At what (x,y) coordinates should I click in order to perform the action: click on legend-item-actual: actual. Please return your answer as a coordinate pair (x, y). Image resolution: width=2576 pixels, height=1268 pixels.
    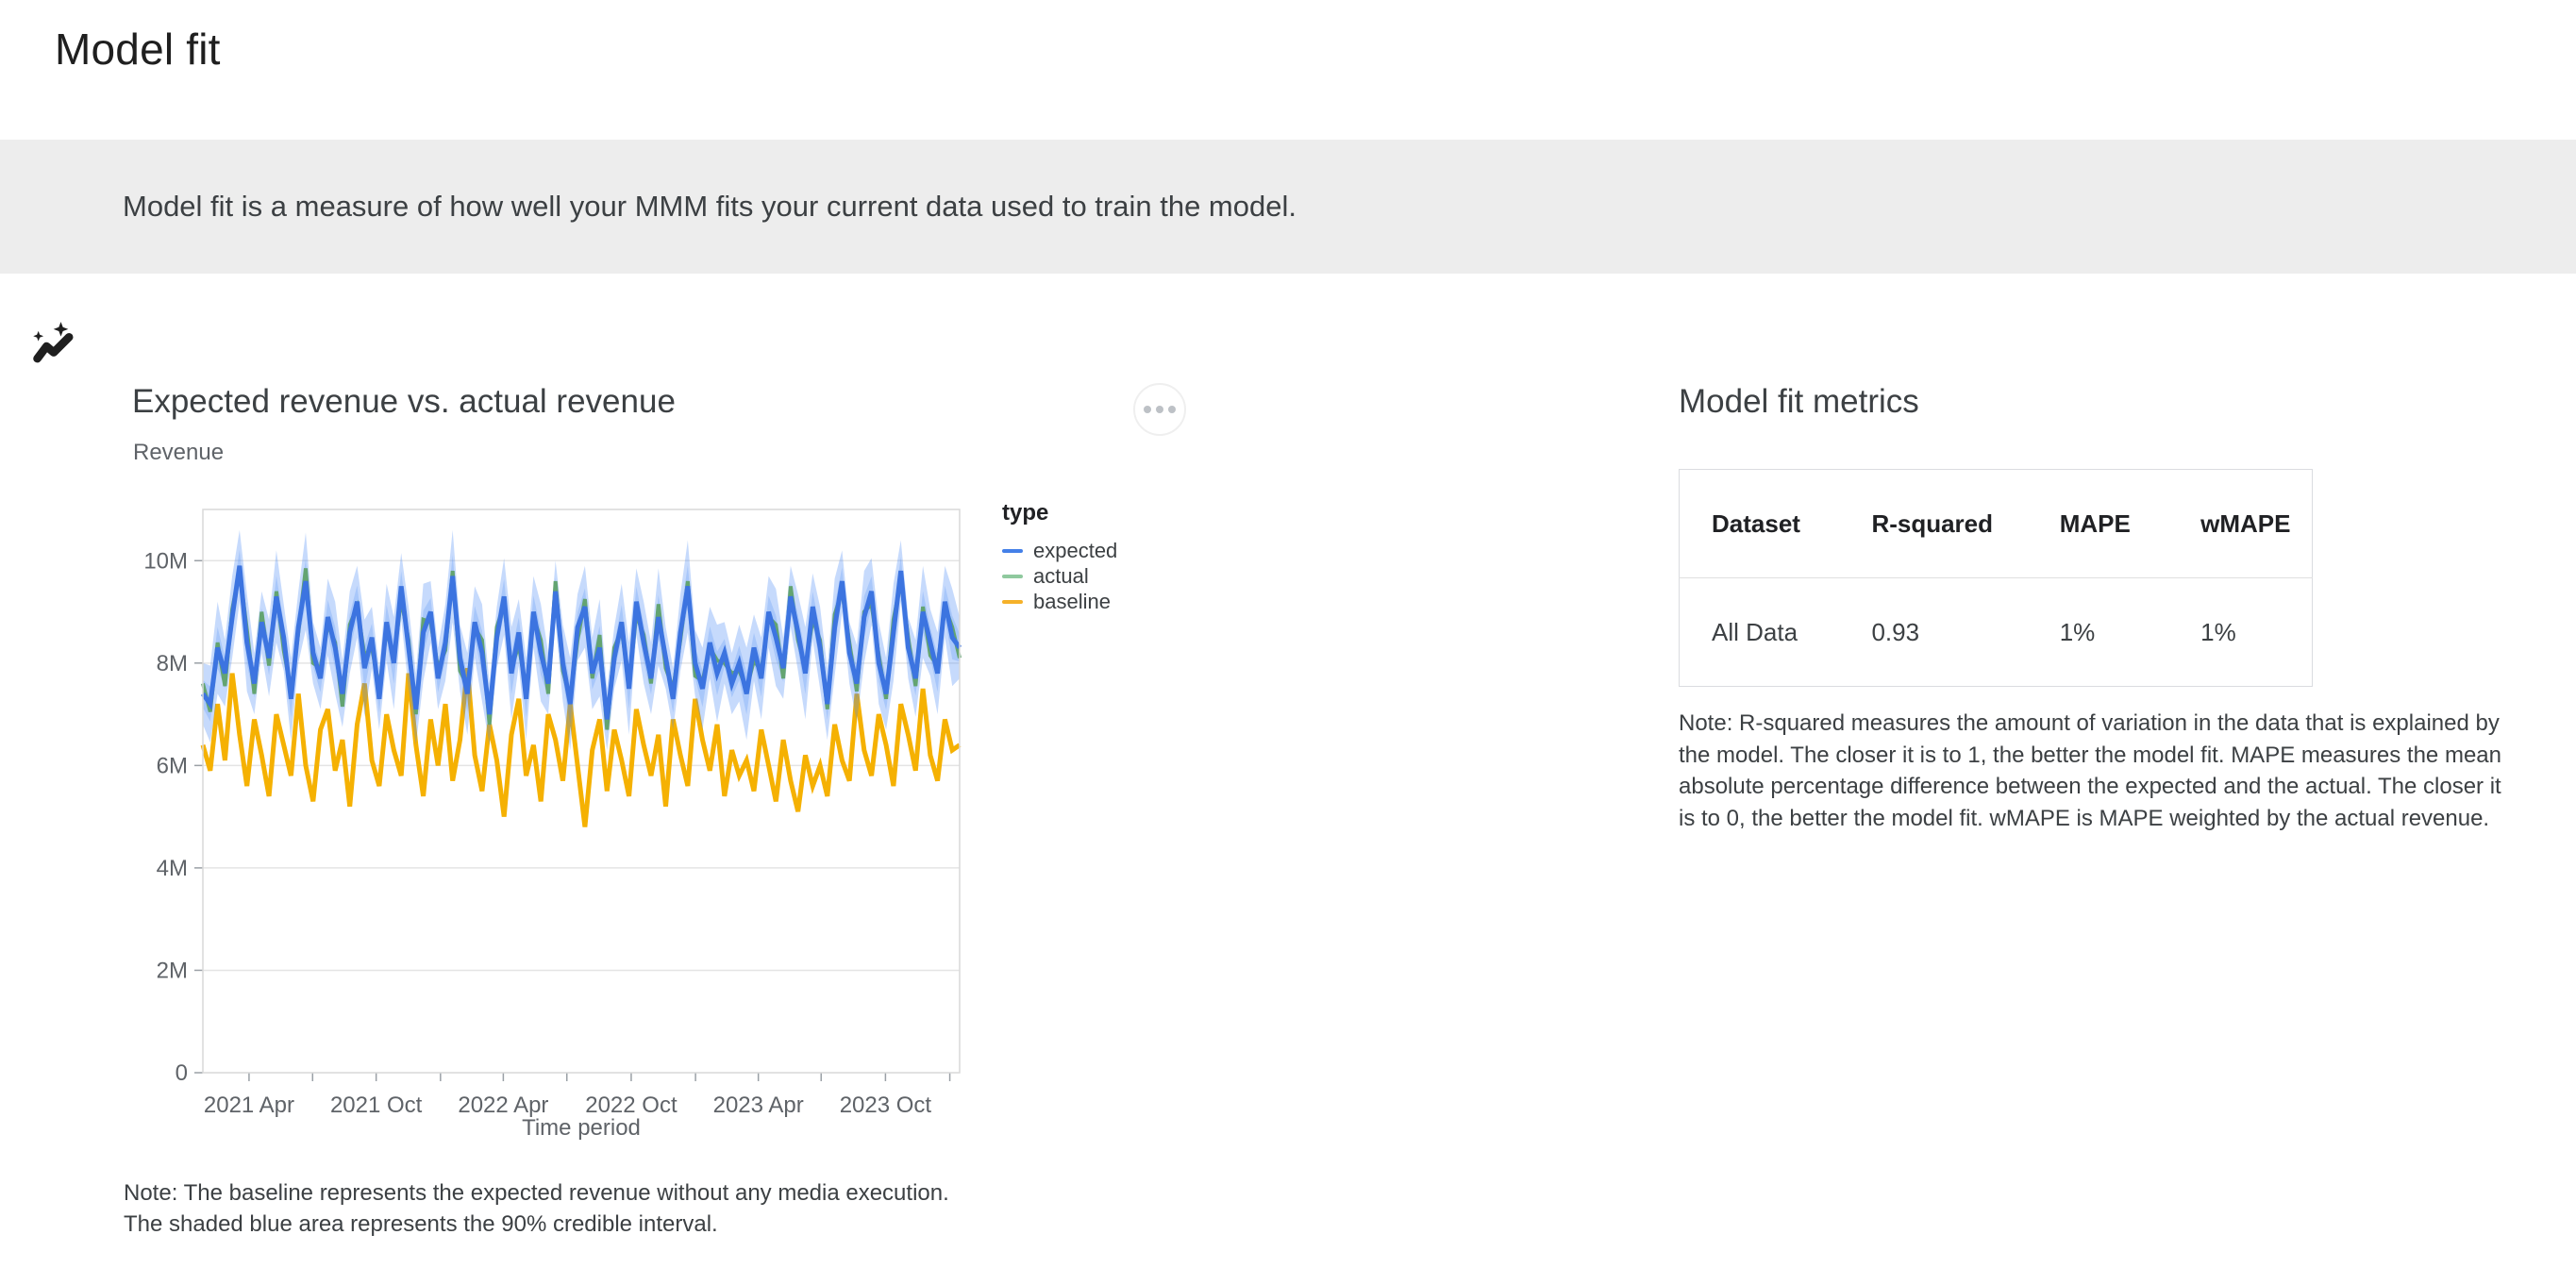
    Looking at the image, I should click on (1059, 576).